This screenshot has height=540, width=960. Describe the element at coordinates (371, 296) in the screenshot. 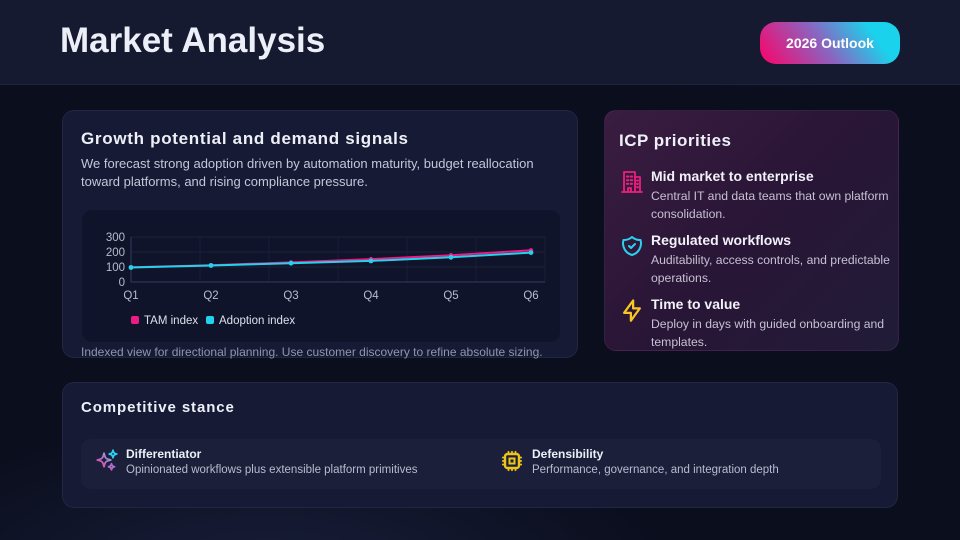

I see `svg-text: Q4` at that location.